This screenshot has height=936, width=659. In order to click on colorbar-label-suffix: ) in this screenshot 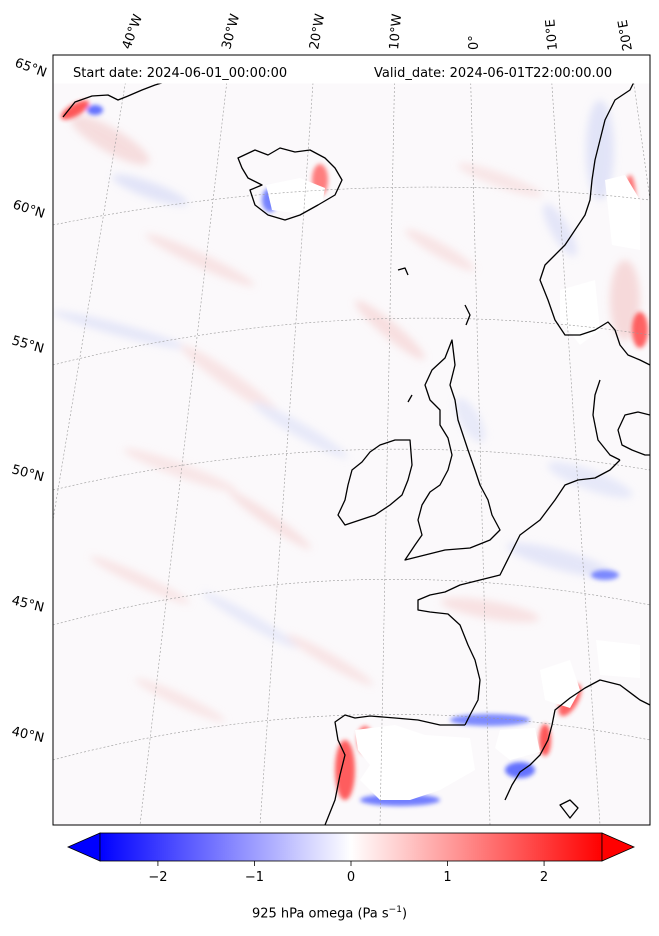, I will do `click(404, 914)`.